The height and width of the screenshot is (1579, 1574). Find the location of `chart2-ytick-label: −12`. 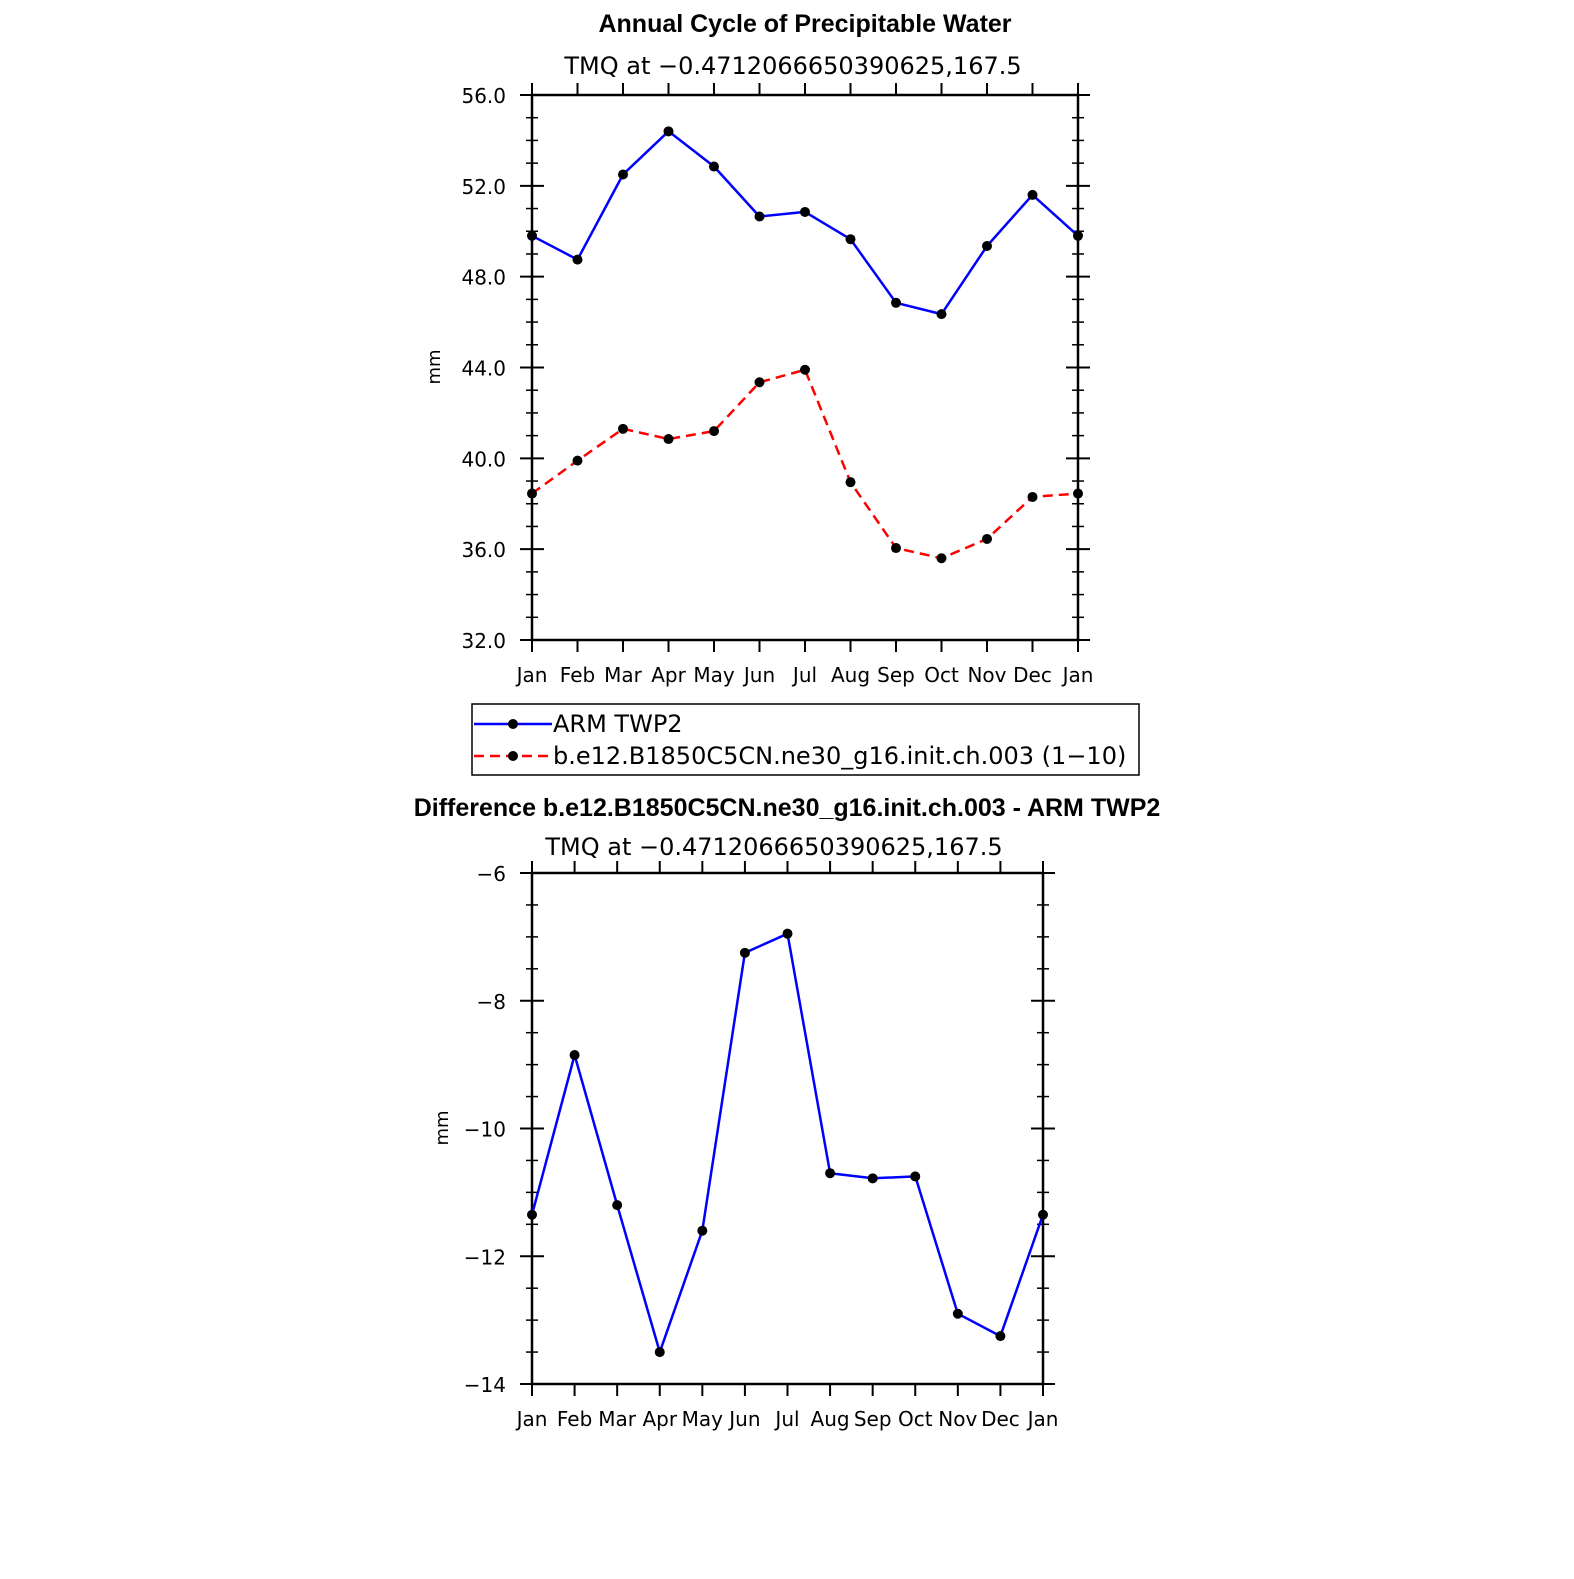

chart2-ytick-label: −12 is located at coordinates (485, 1257).